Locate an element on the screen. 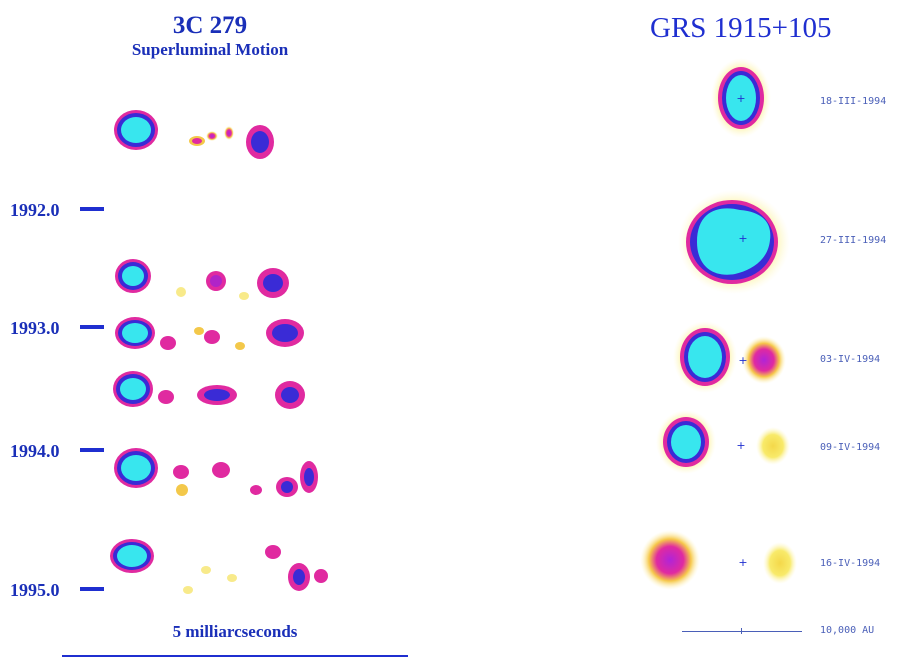 Image resolution: width=901 pixels, height=658 pixels. epoch-tick-1995 is located at coordinates (92, 589).